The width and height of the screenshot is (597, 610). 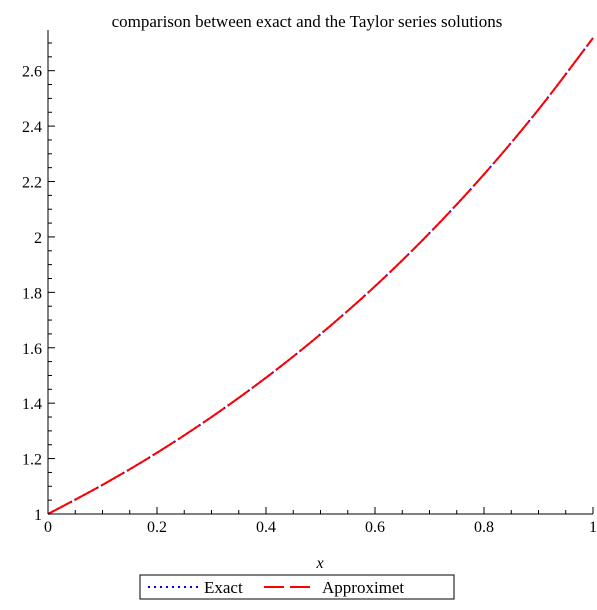 What do you see at coordinates (32, 404) in the screenshot?
I see `y-tick-label: 1.4` at bounding box center [32, 404].